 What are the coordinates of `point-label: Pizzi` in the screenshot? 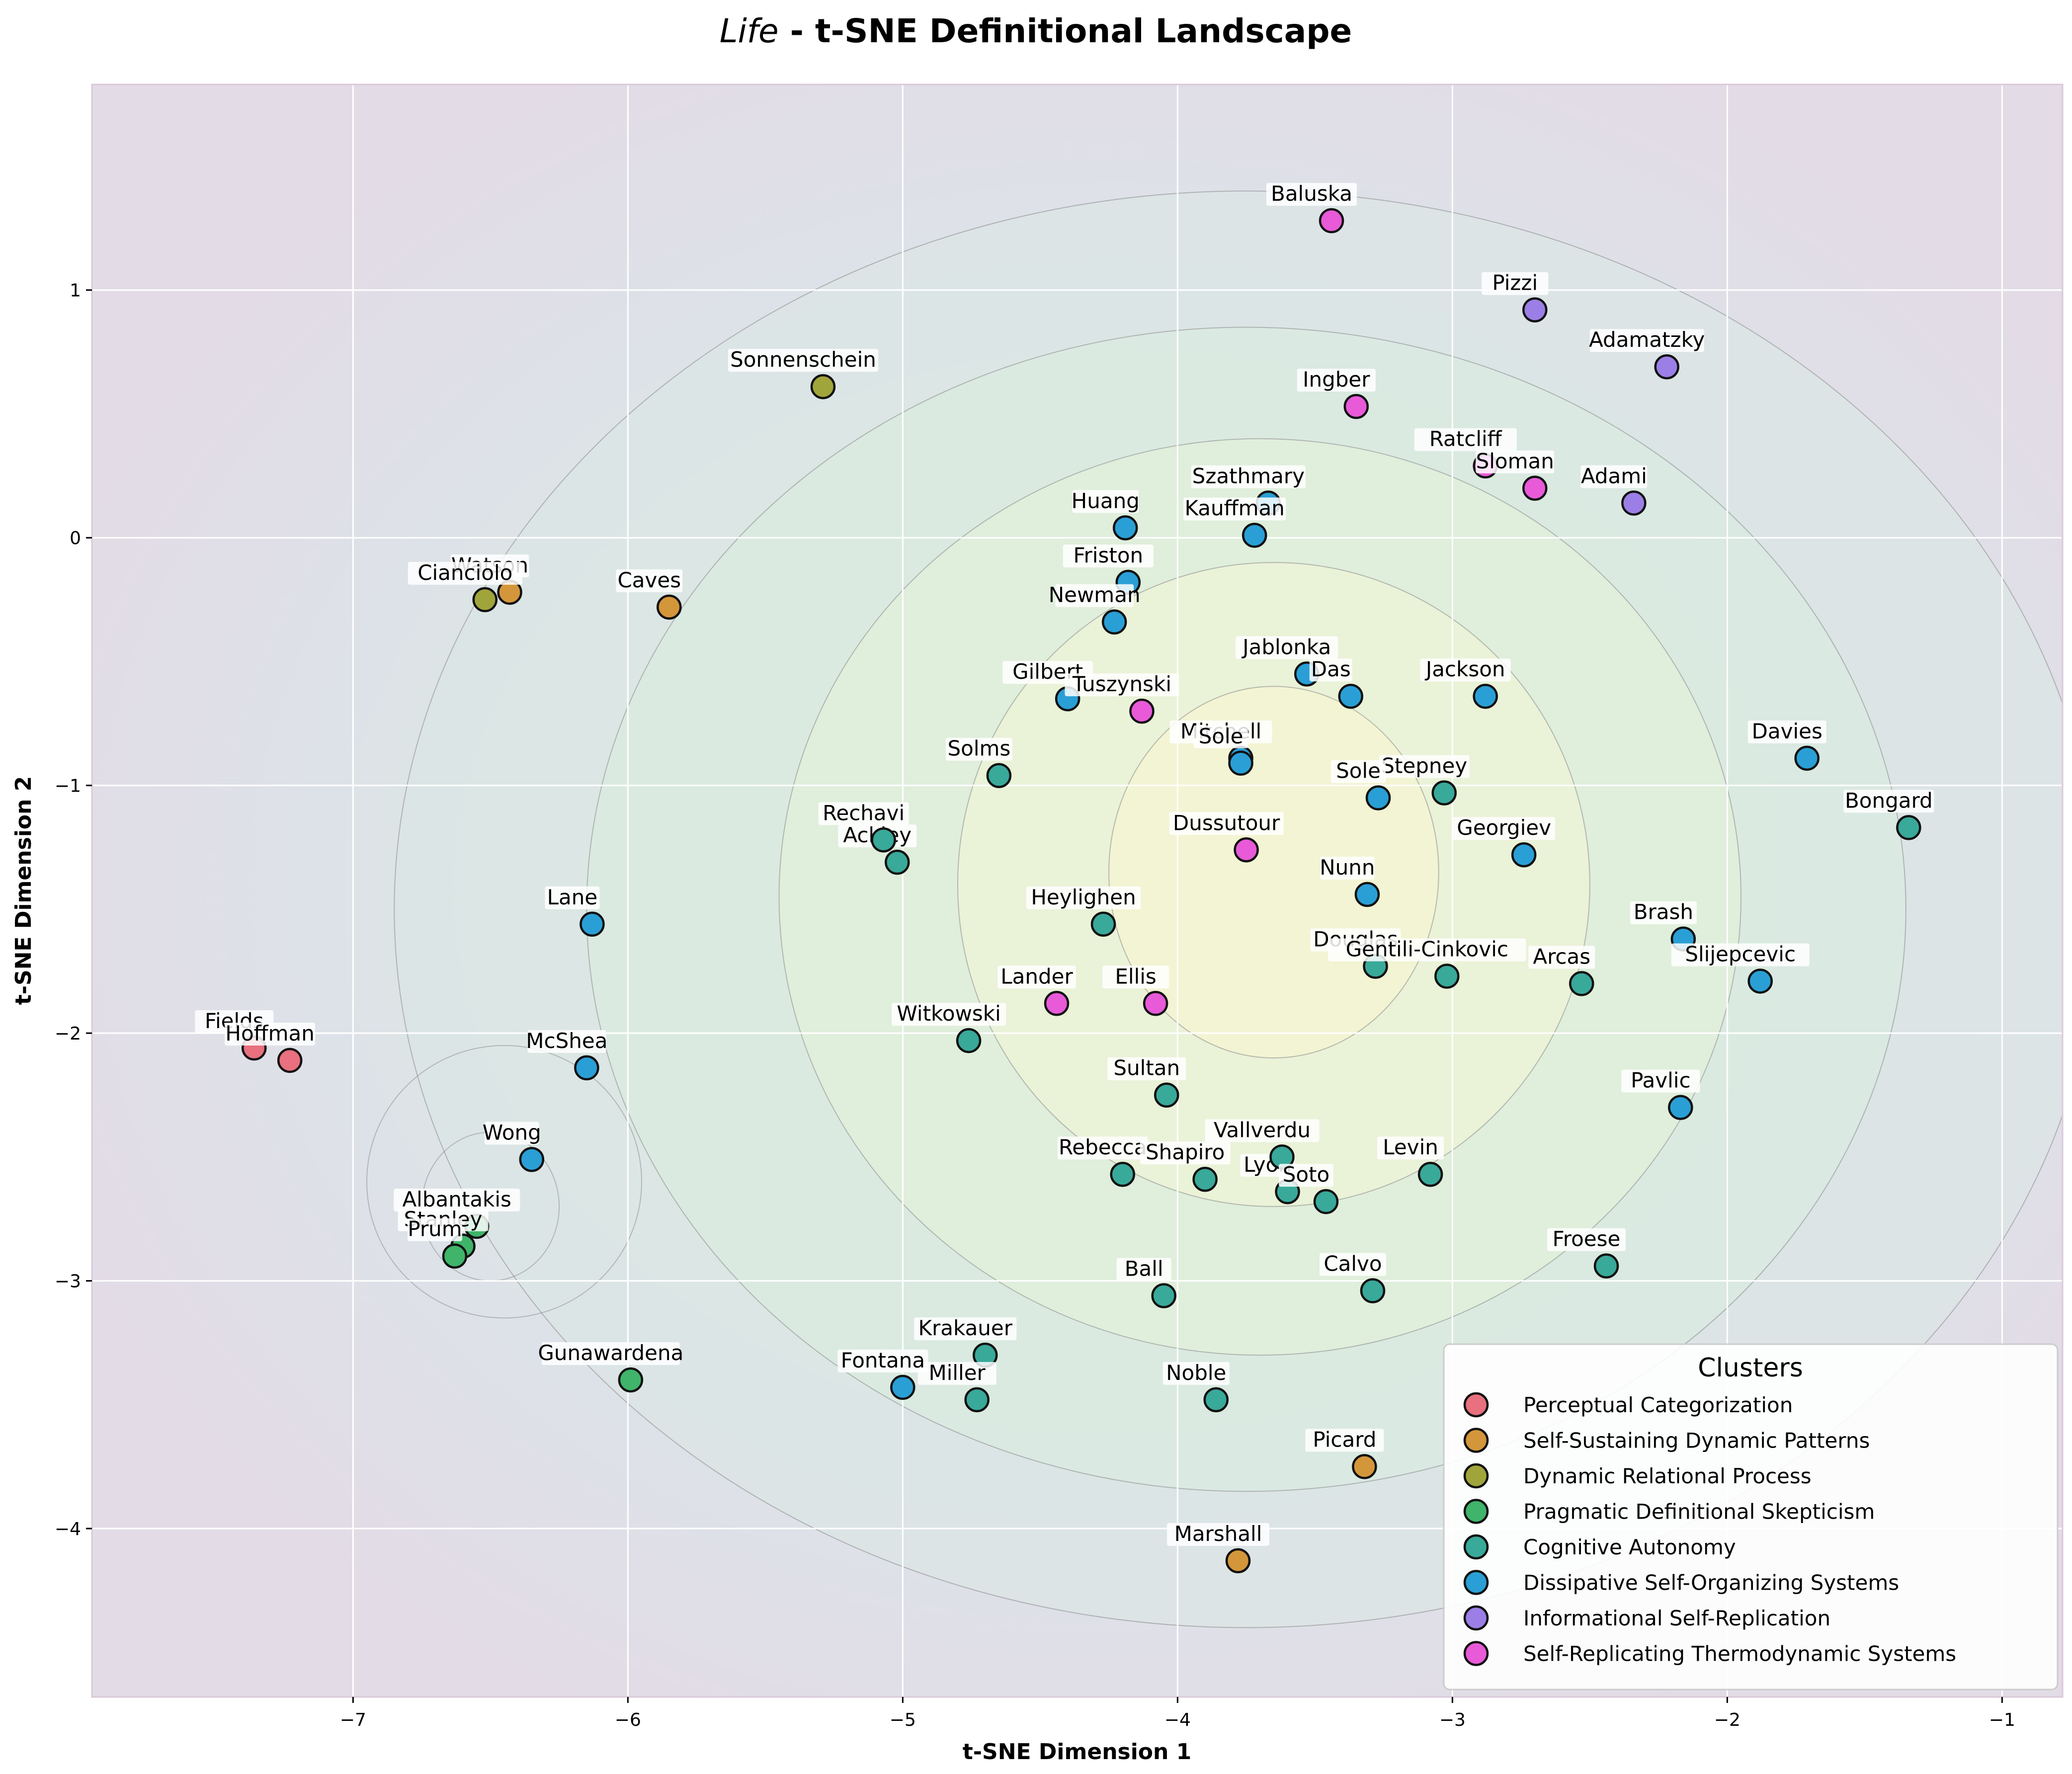 It's located at (1515, 283).